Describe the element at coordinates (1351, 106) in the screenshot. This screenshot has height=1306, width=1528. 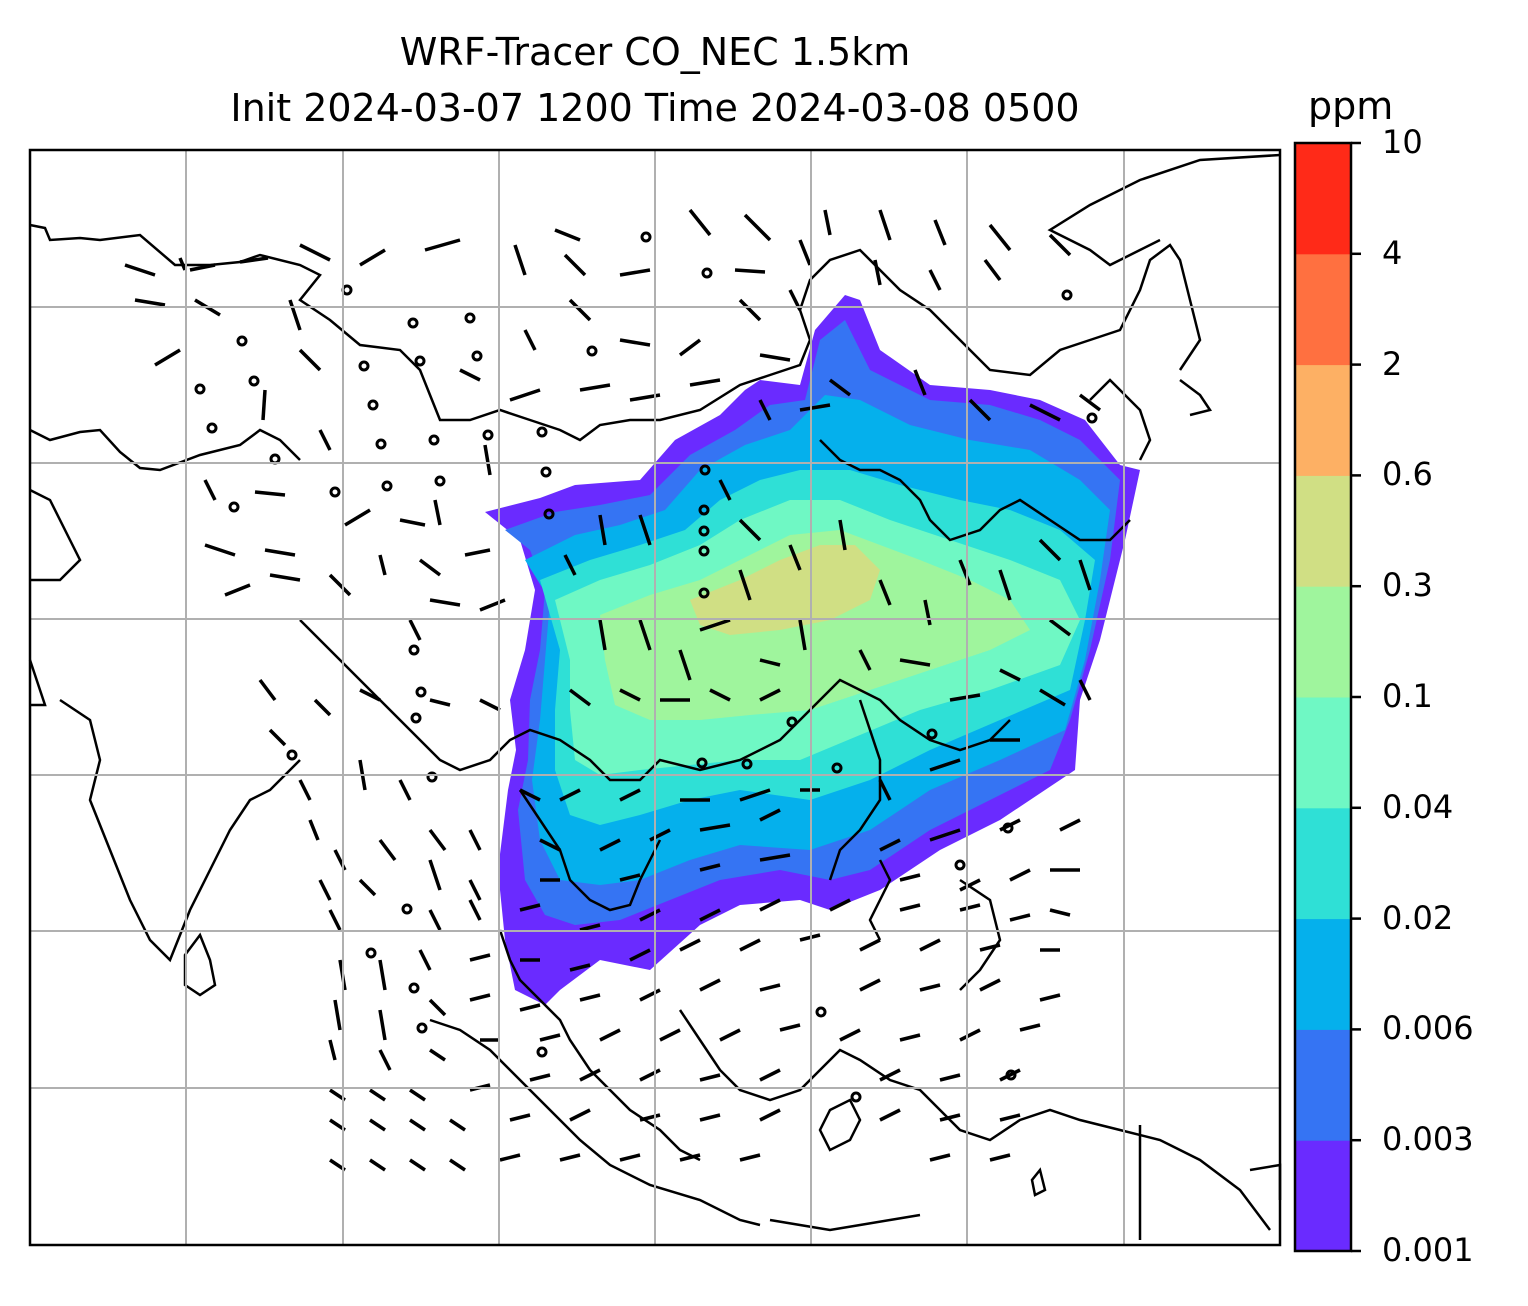
I see `colorbar-unit: ppm` at that location.